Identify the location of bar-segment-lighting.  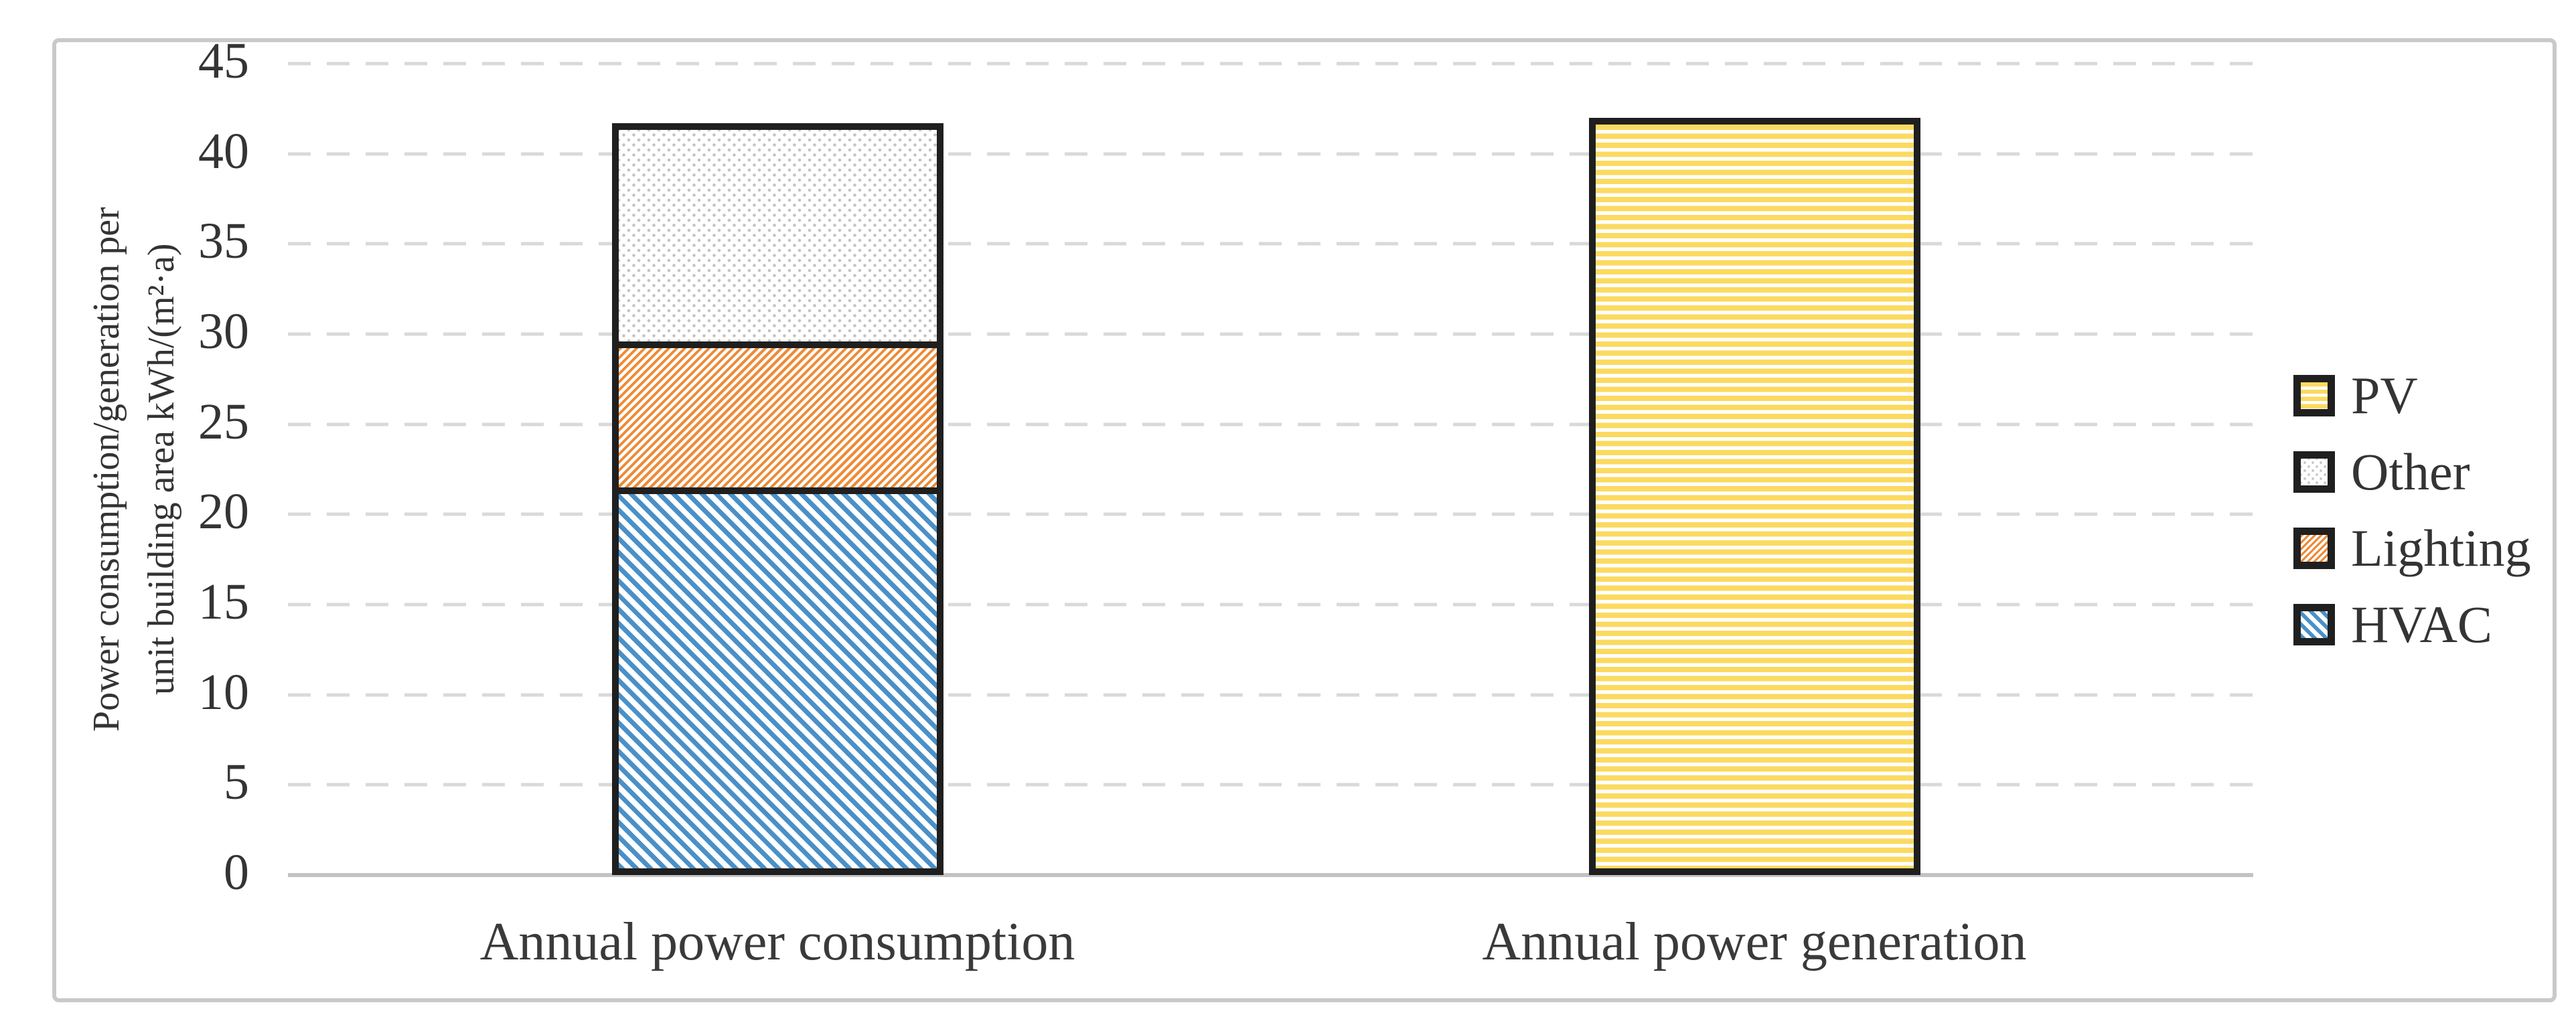
(777, 417).